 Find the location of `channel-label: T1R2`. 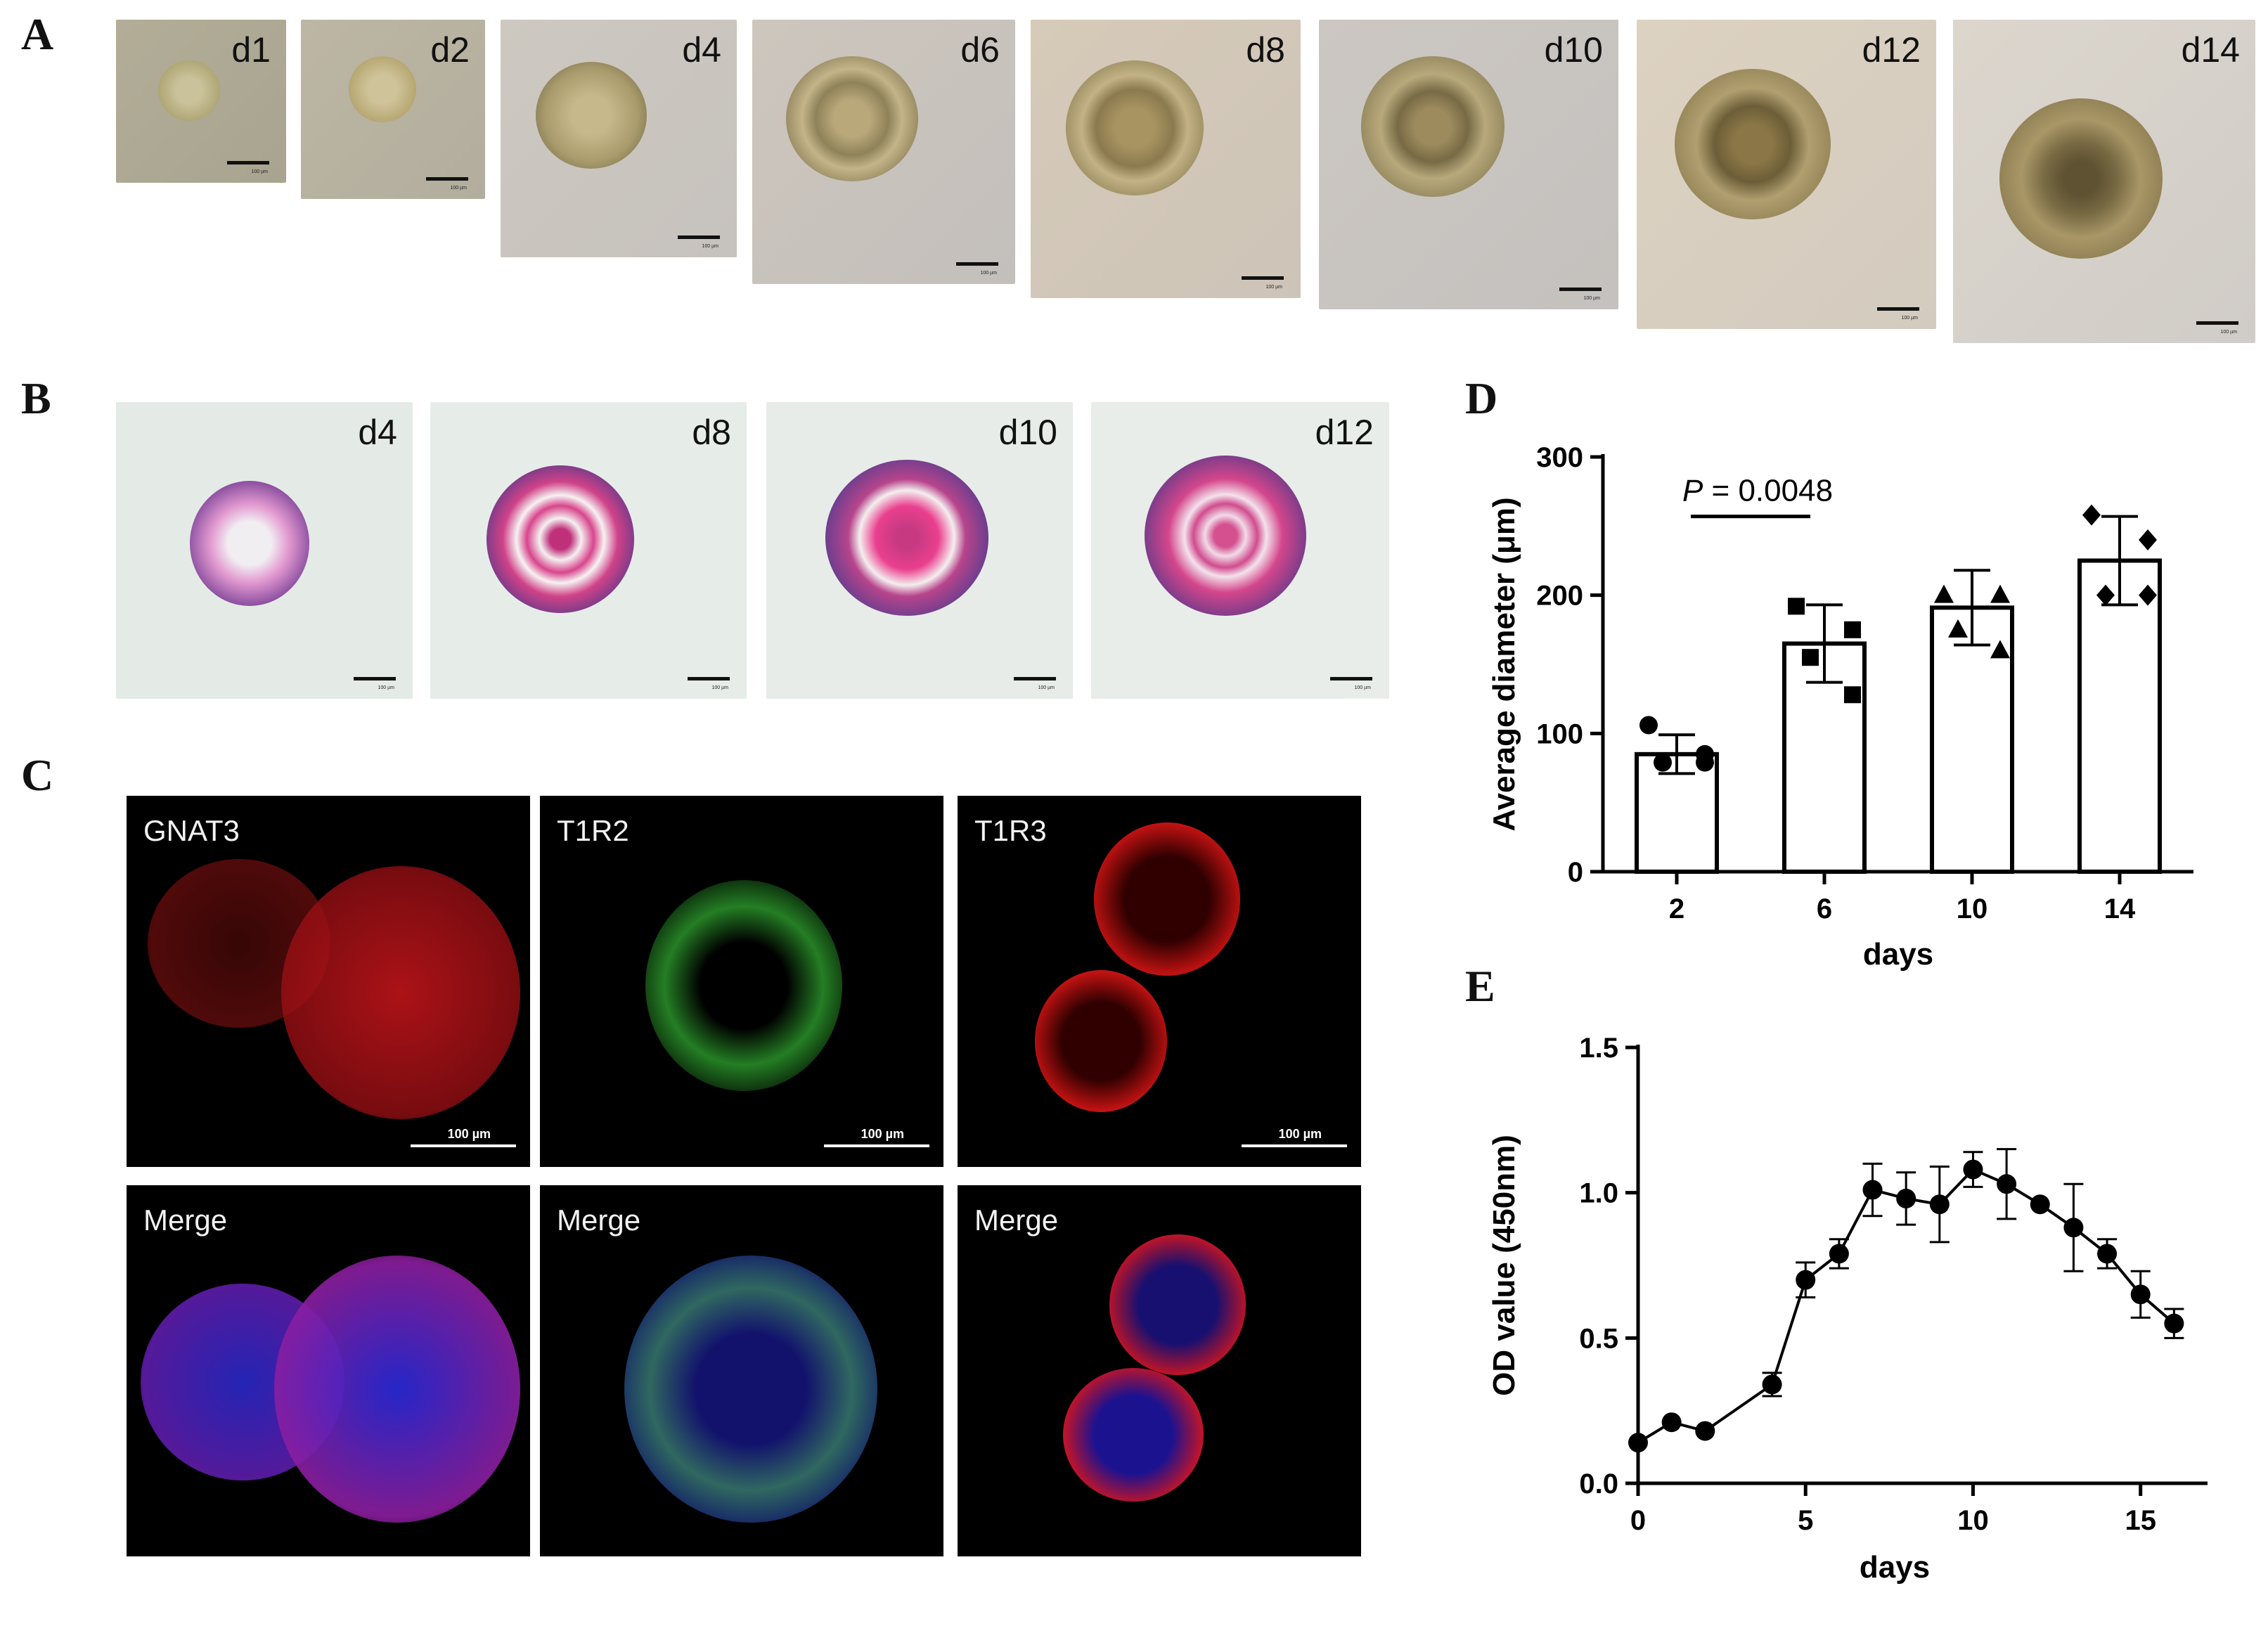

channel-label: T1R2 is located at coordinates (593, 830).